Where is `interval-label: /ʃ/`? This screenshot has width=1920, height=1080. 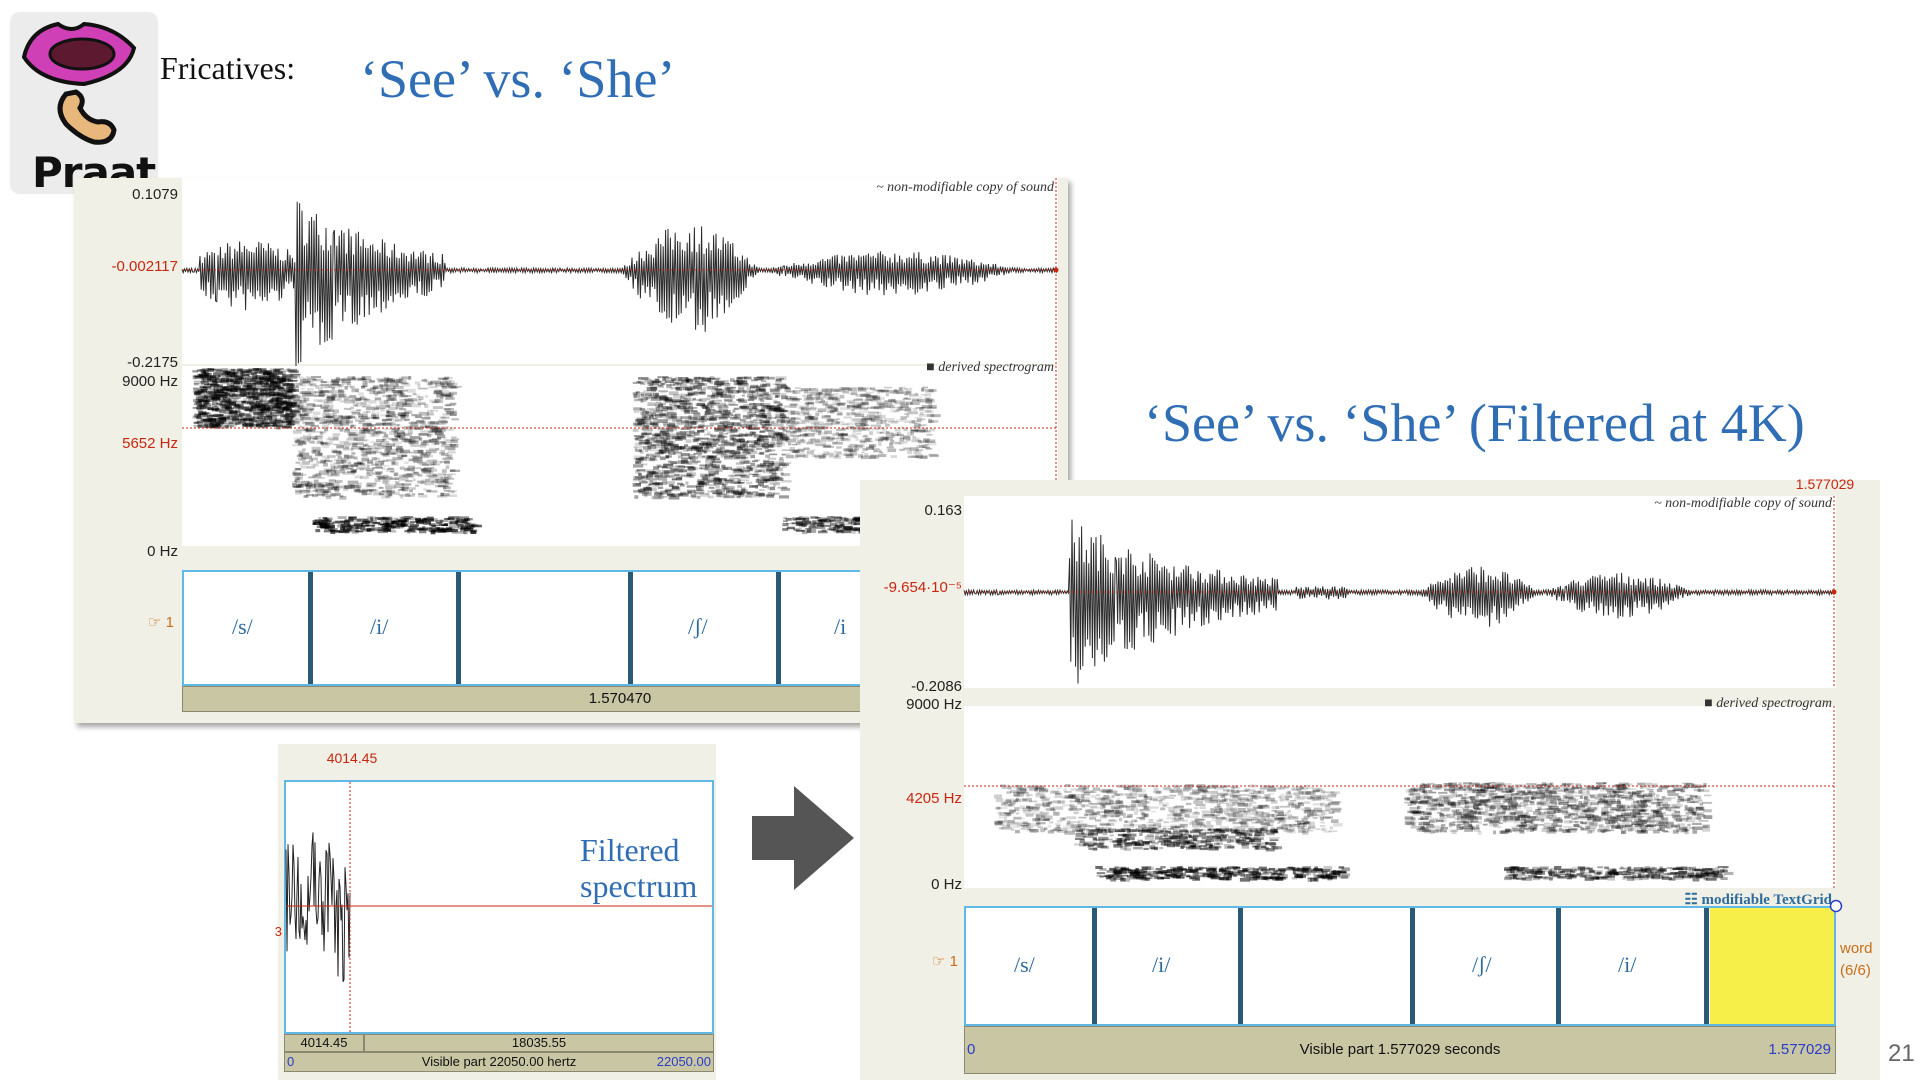 interval-label: /ʃ/ is located at coordinates (698, 626).